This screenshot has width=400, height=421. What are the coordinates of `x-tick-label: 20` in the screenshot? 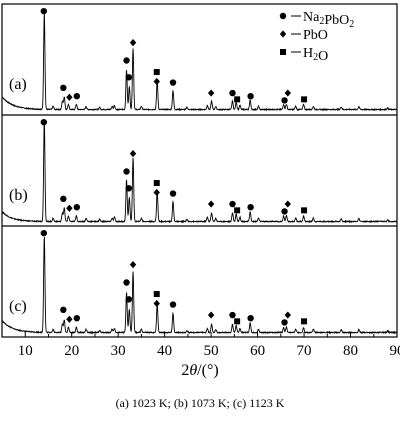 It's located at (71, 351).